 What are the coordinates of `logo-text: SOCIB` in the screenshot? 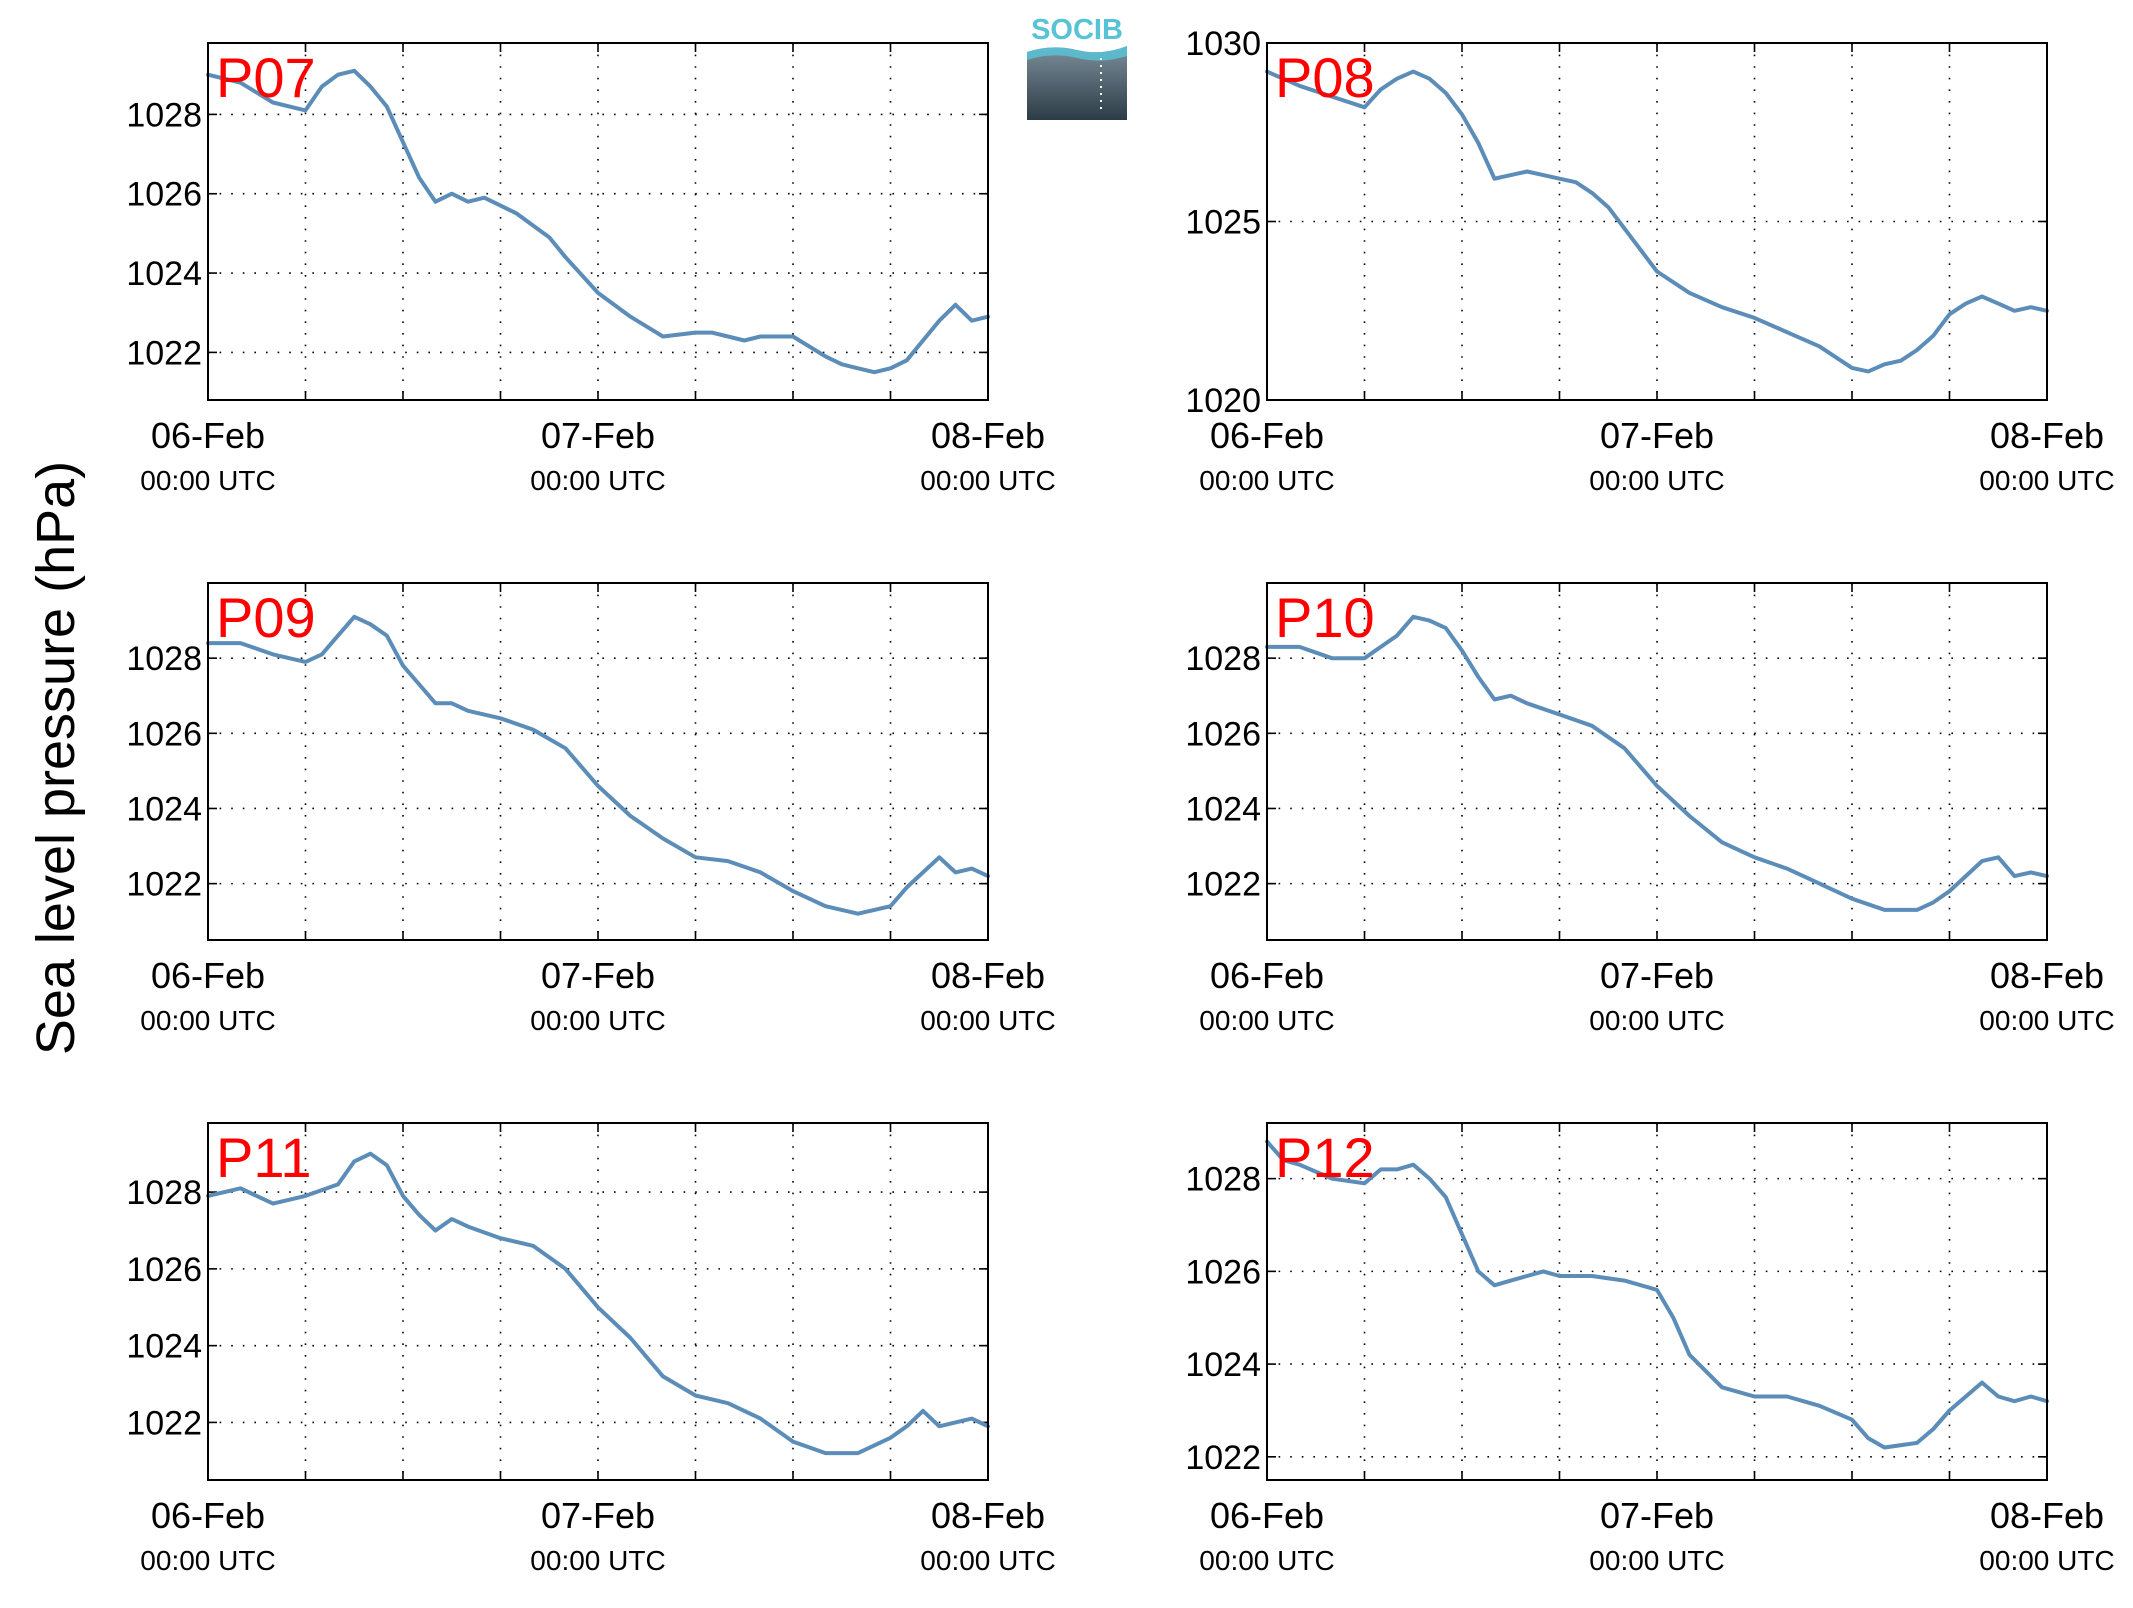 It's located at (1077, 30).